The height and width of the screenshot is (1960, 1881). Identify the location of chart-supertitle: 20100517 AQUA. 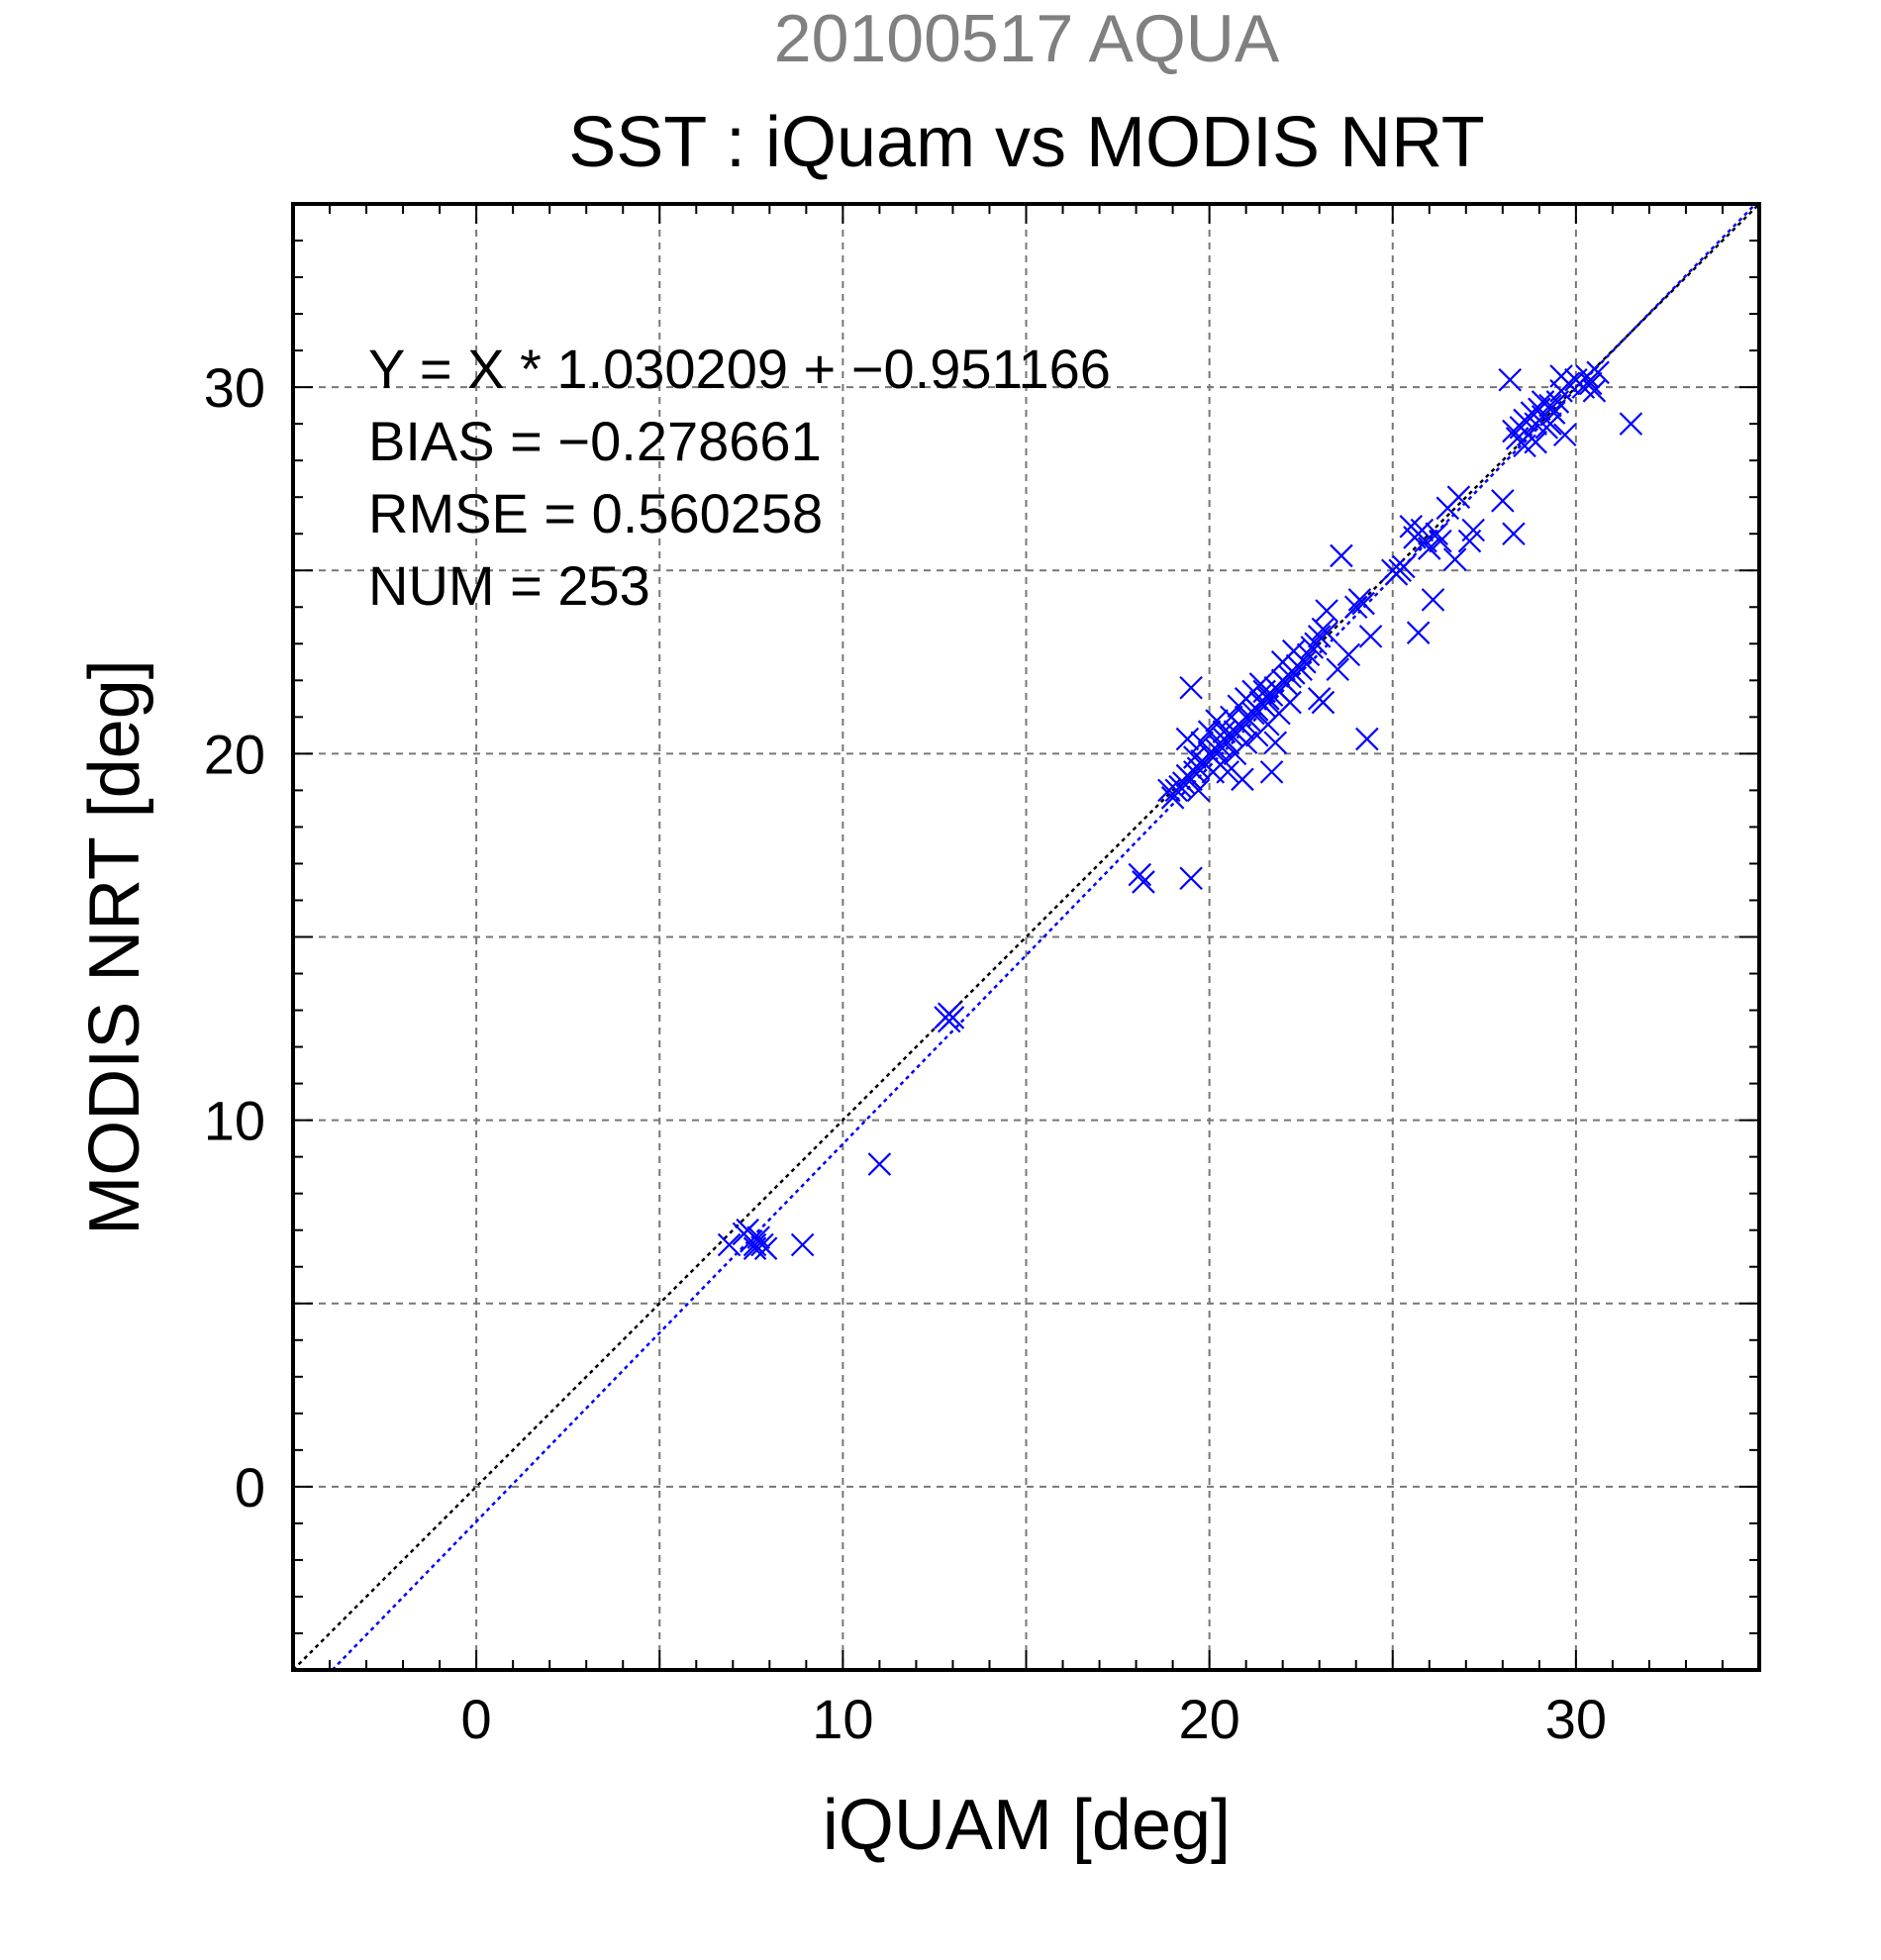
(1027, 38).